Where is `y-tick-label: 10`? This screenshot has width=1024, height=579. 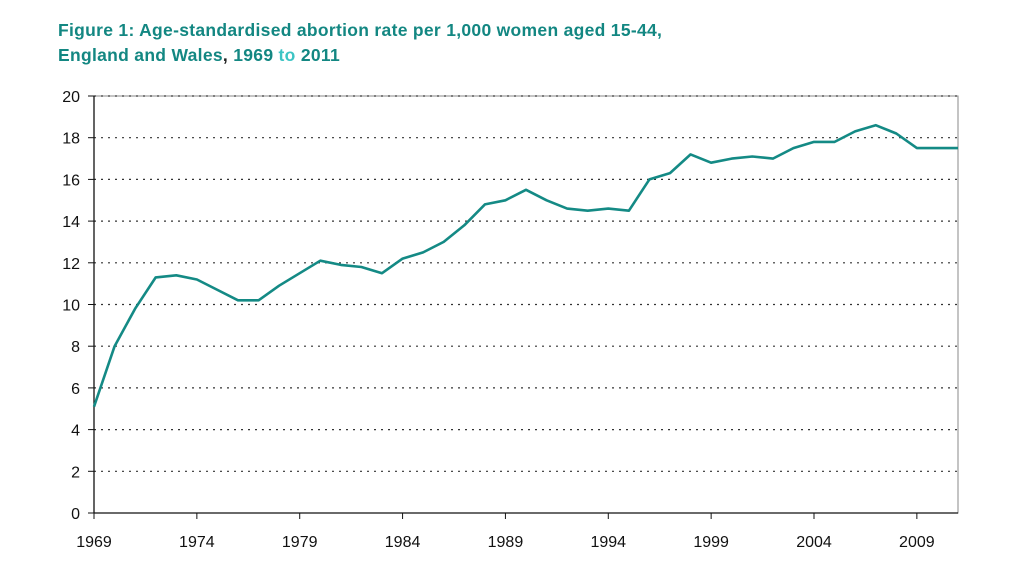 y-tick-label: 10 is located at coordinates (71, 306).